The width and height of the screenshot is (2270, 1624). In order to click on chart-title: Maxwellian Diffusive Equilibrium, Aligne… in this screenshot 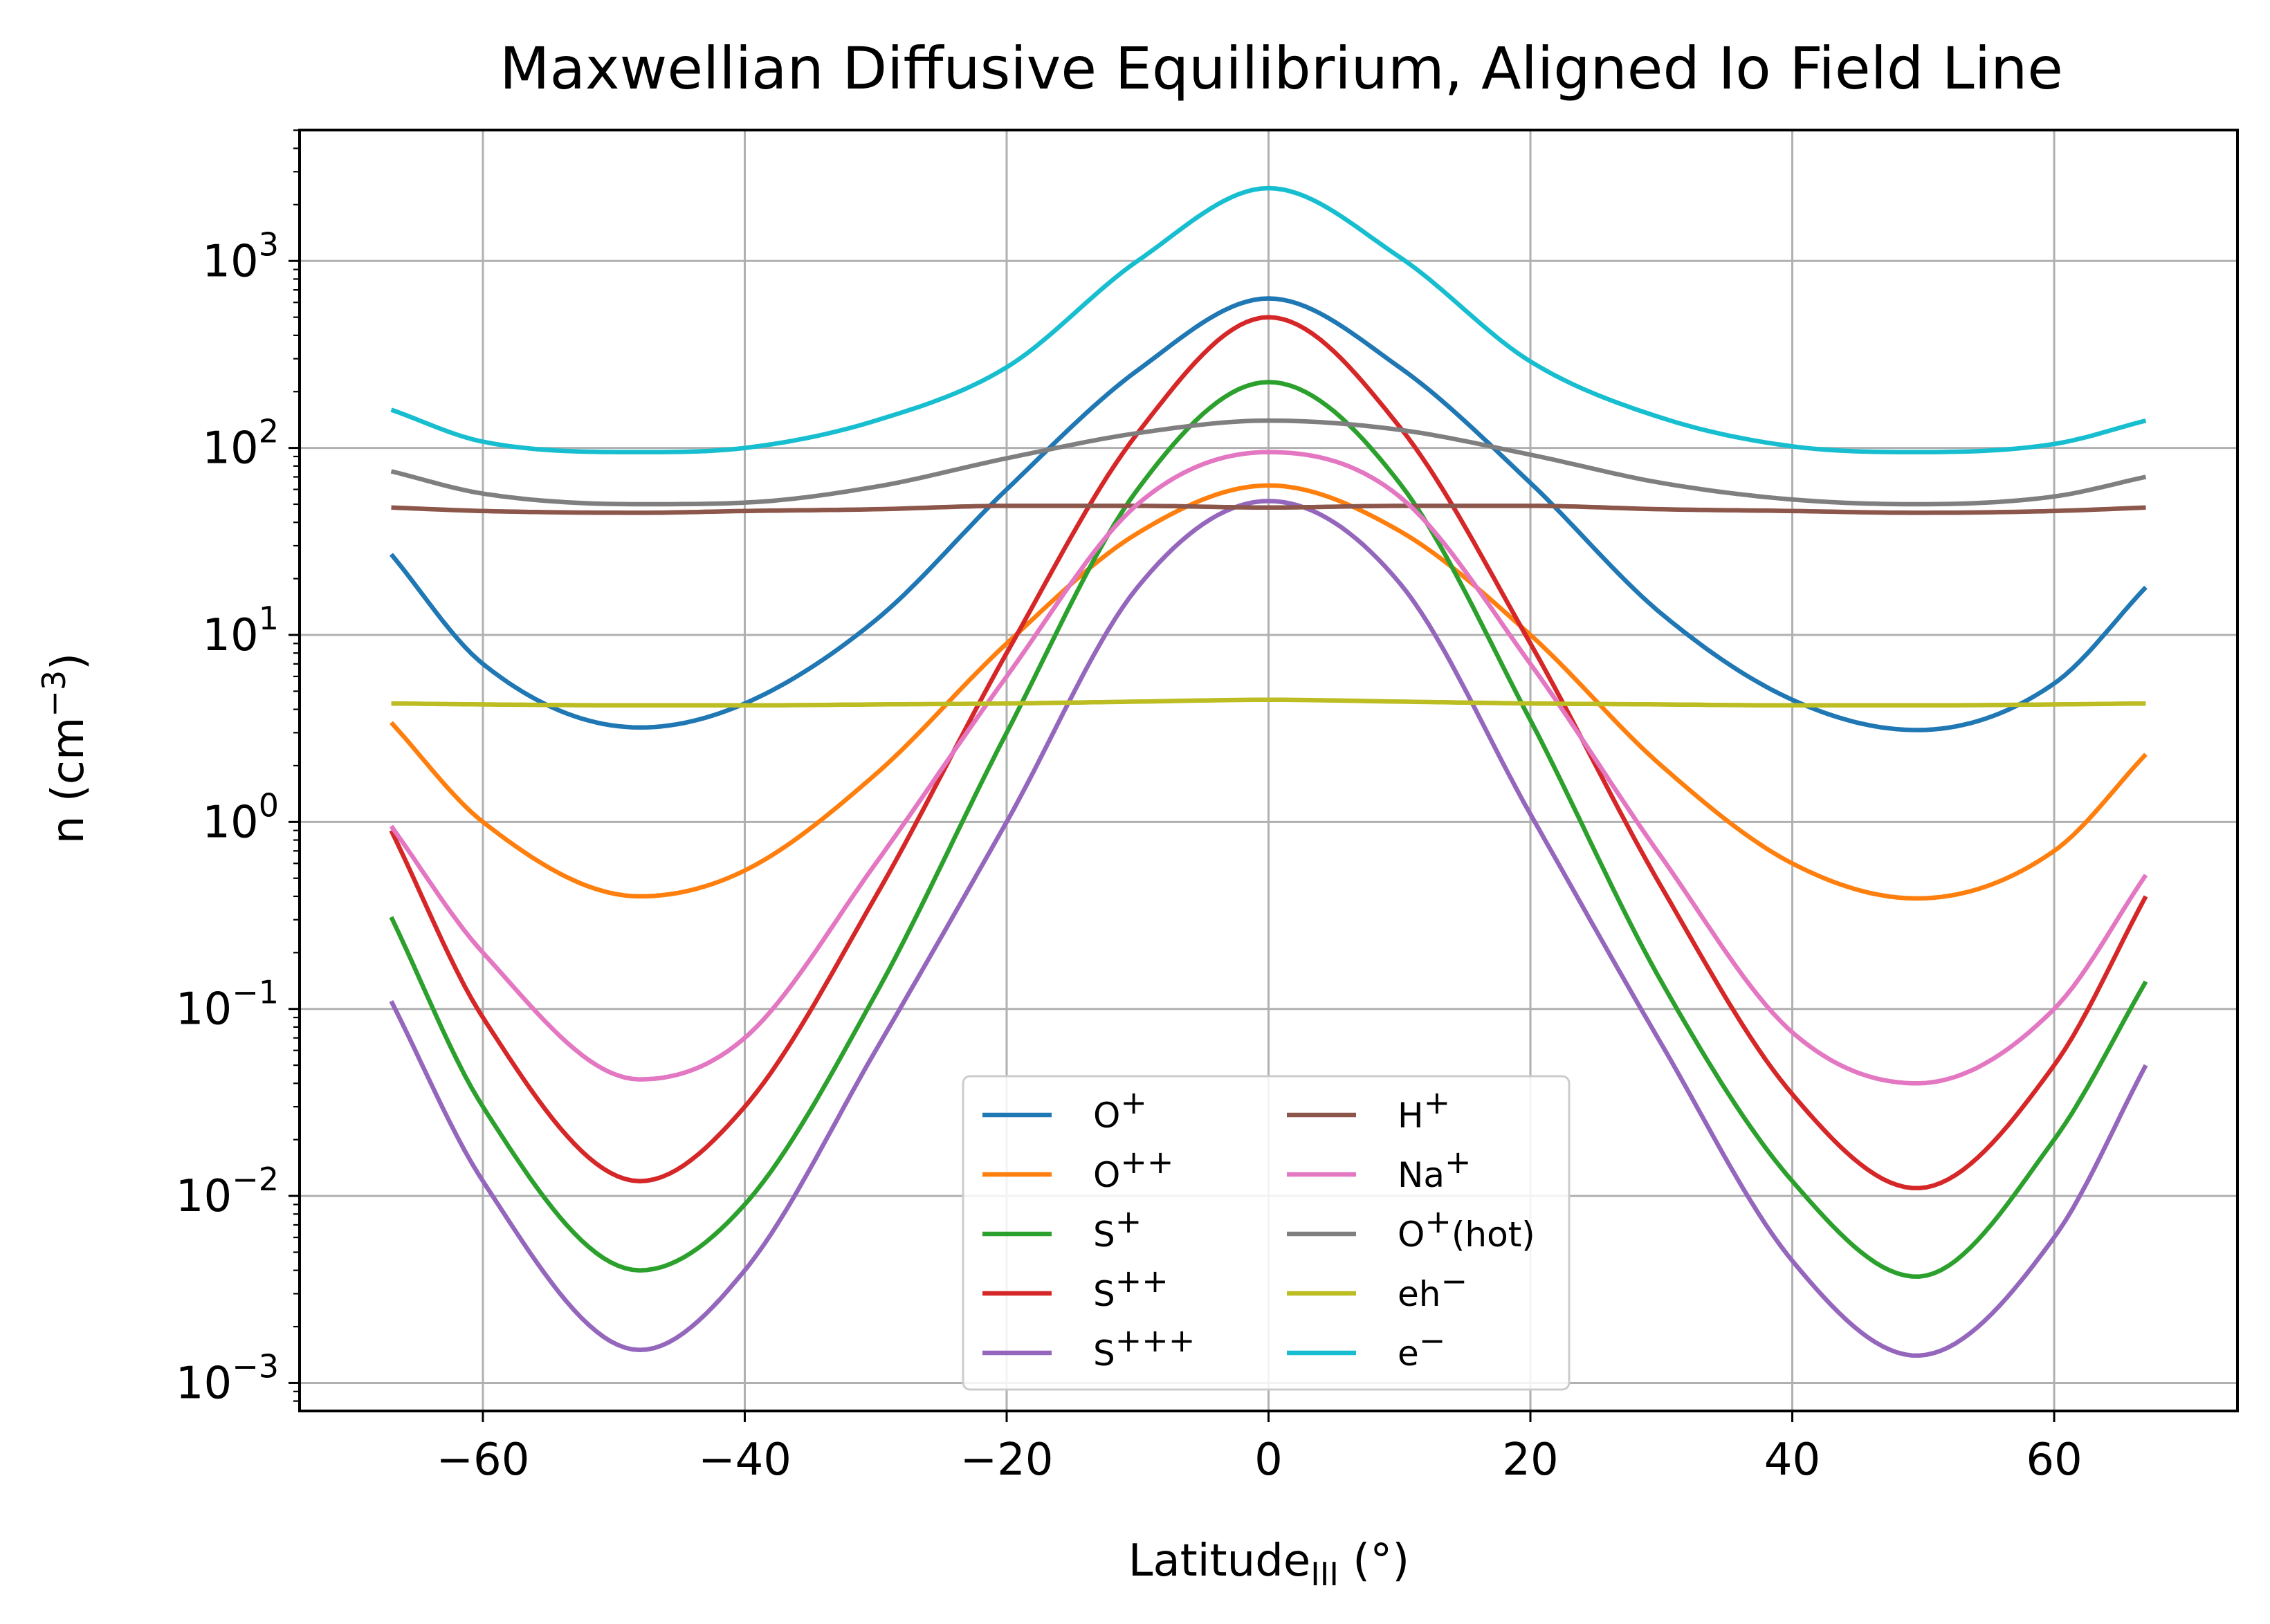, I will do `click(1282, 68)`.